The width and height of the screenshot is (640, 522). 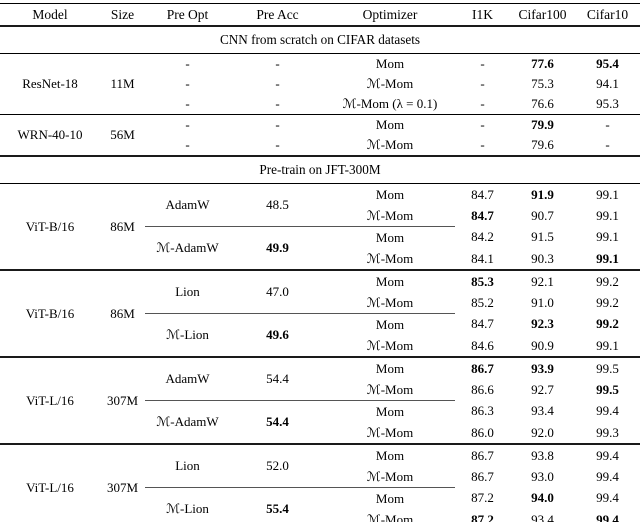 I want to click on cell-size: 56M, so click(x=122, y=135).